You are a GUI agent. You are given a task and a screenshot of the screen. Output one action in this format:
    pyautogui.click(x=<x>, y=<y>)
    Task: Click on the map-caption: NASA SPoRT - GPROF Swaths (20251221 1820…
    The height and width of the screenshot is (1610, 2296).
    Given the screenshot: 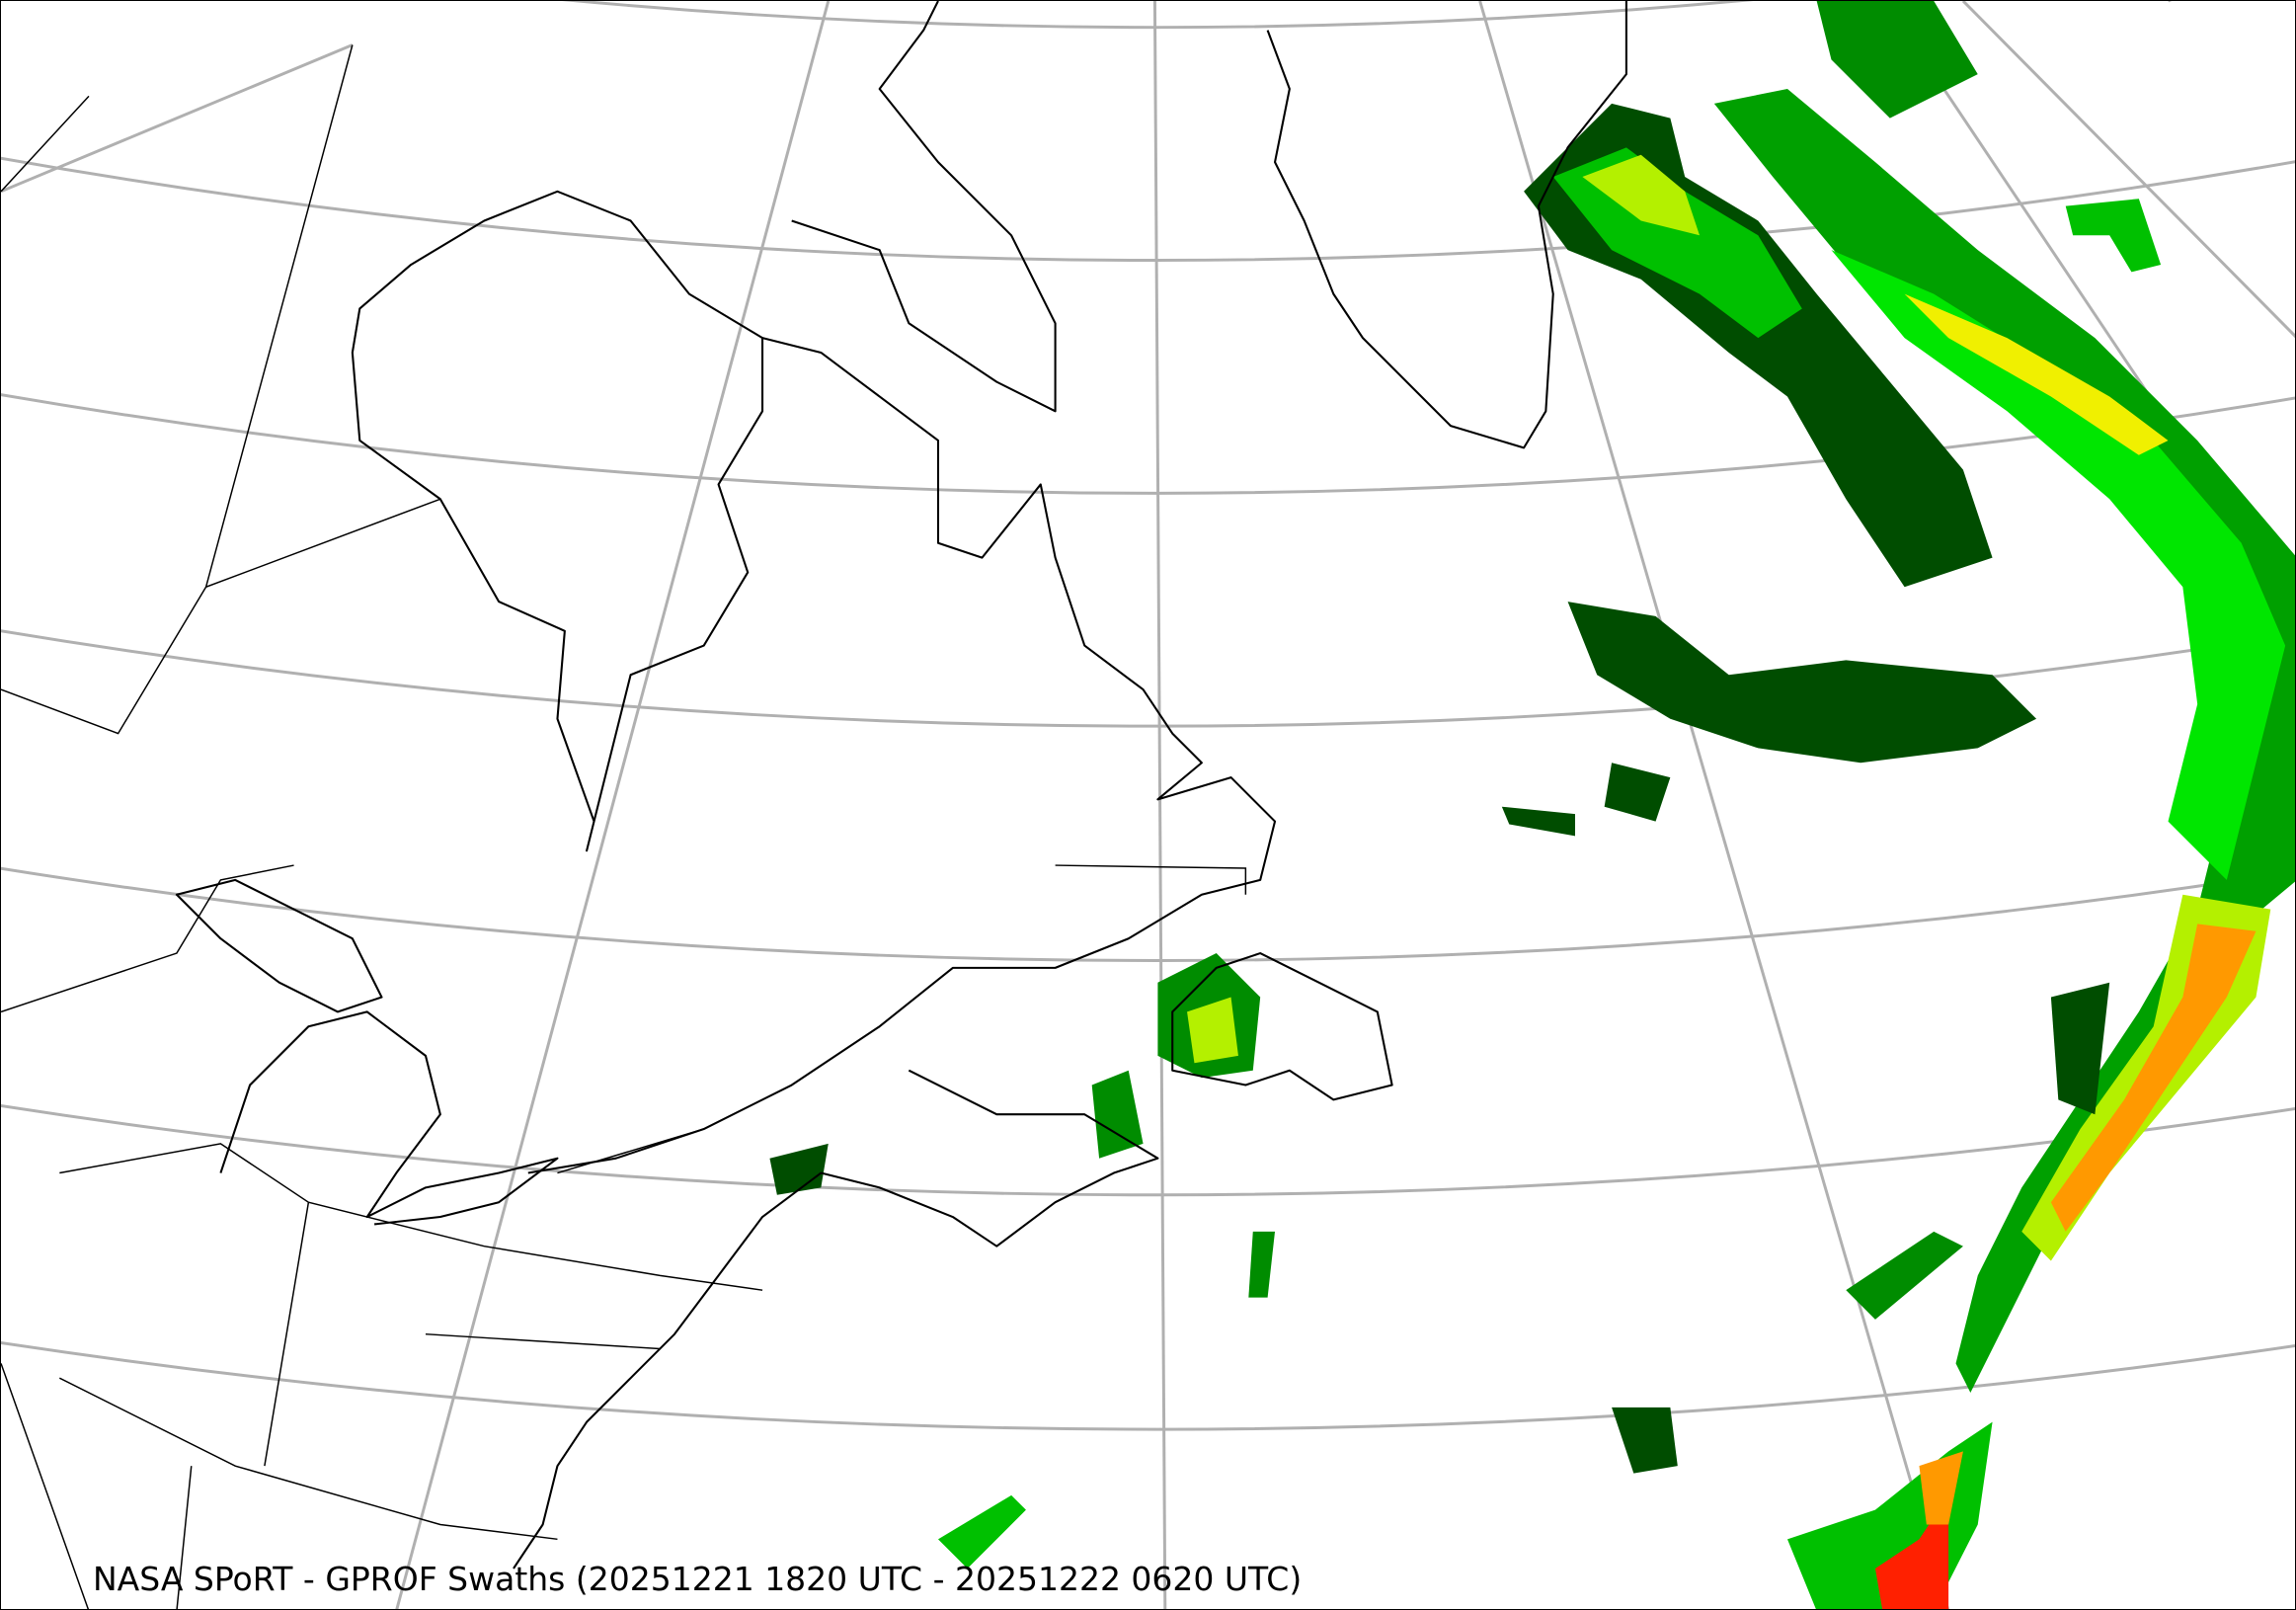 What is the action you would take?
    pyautogui.click(x=698, y=1579)
    